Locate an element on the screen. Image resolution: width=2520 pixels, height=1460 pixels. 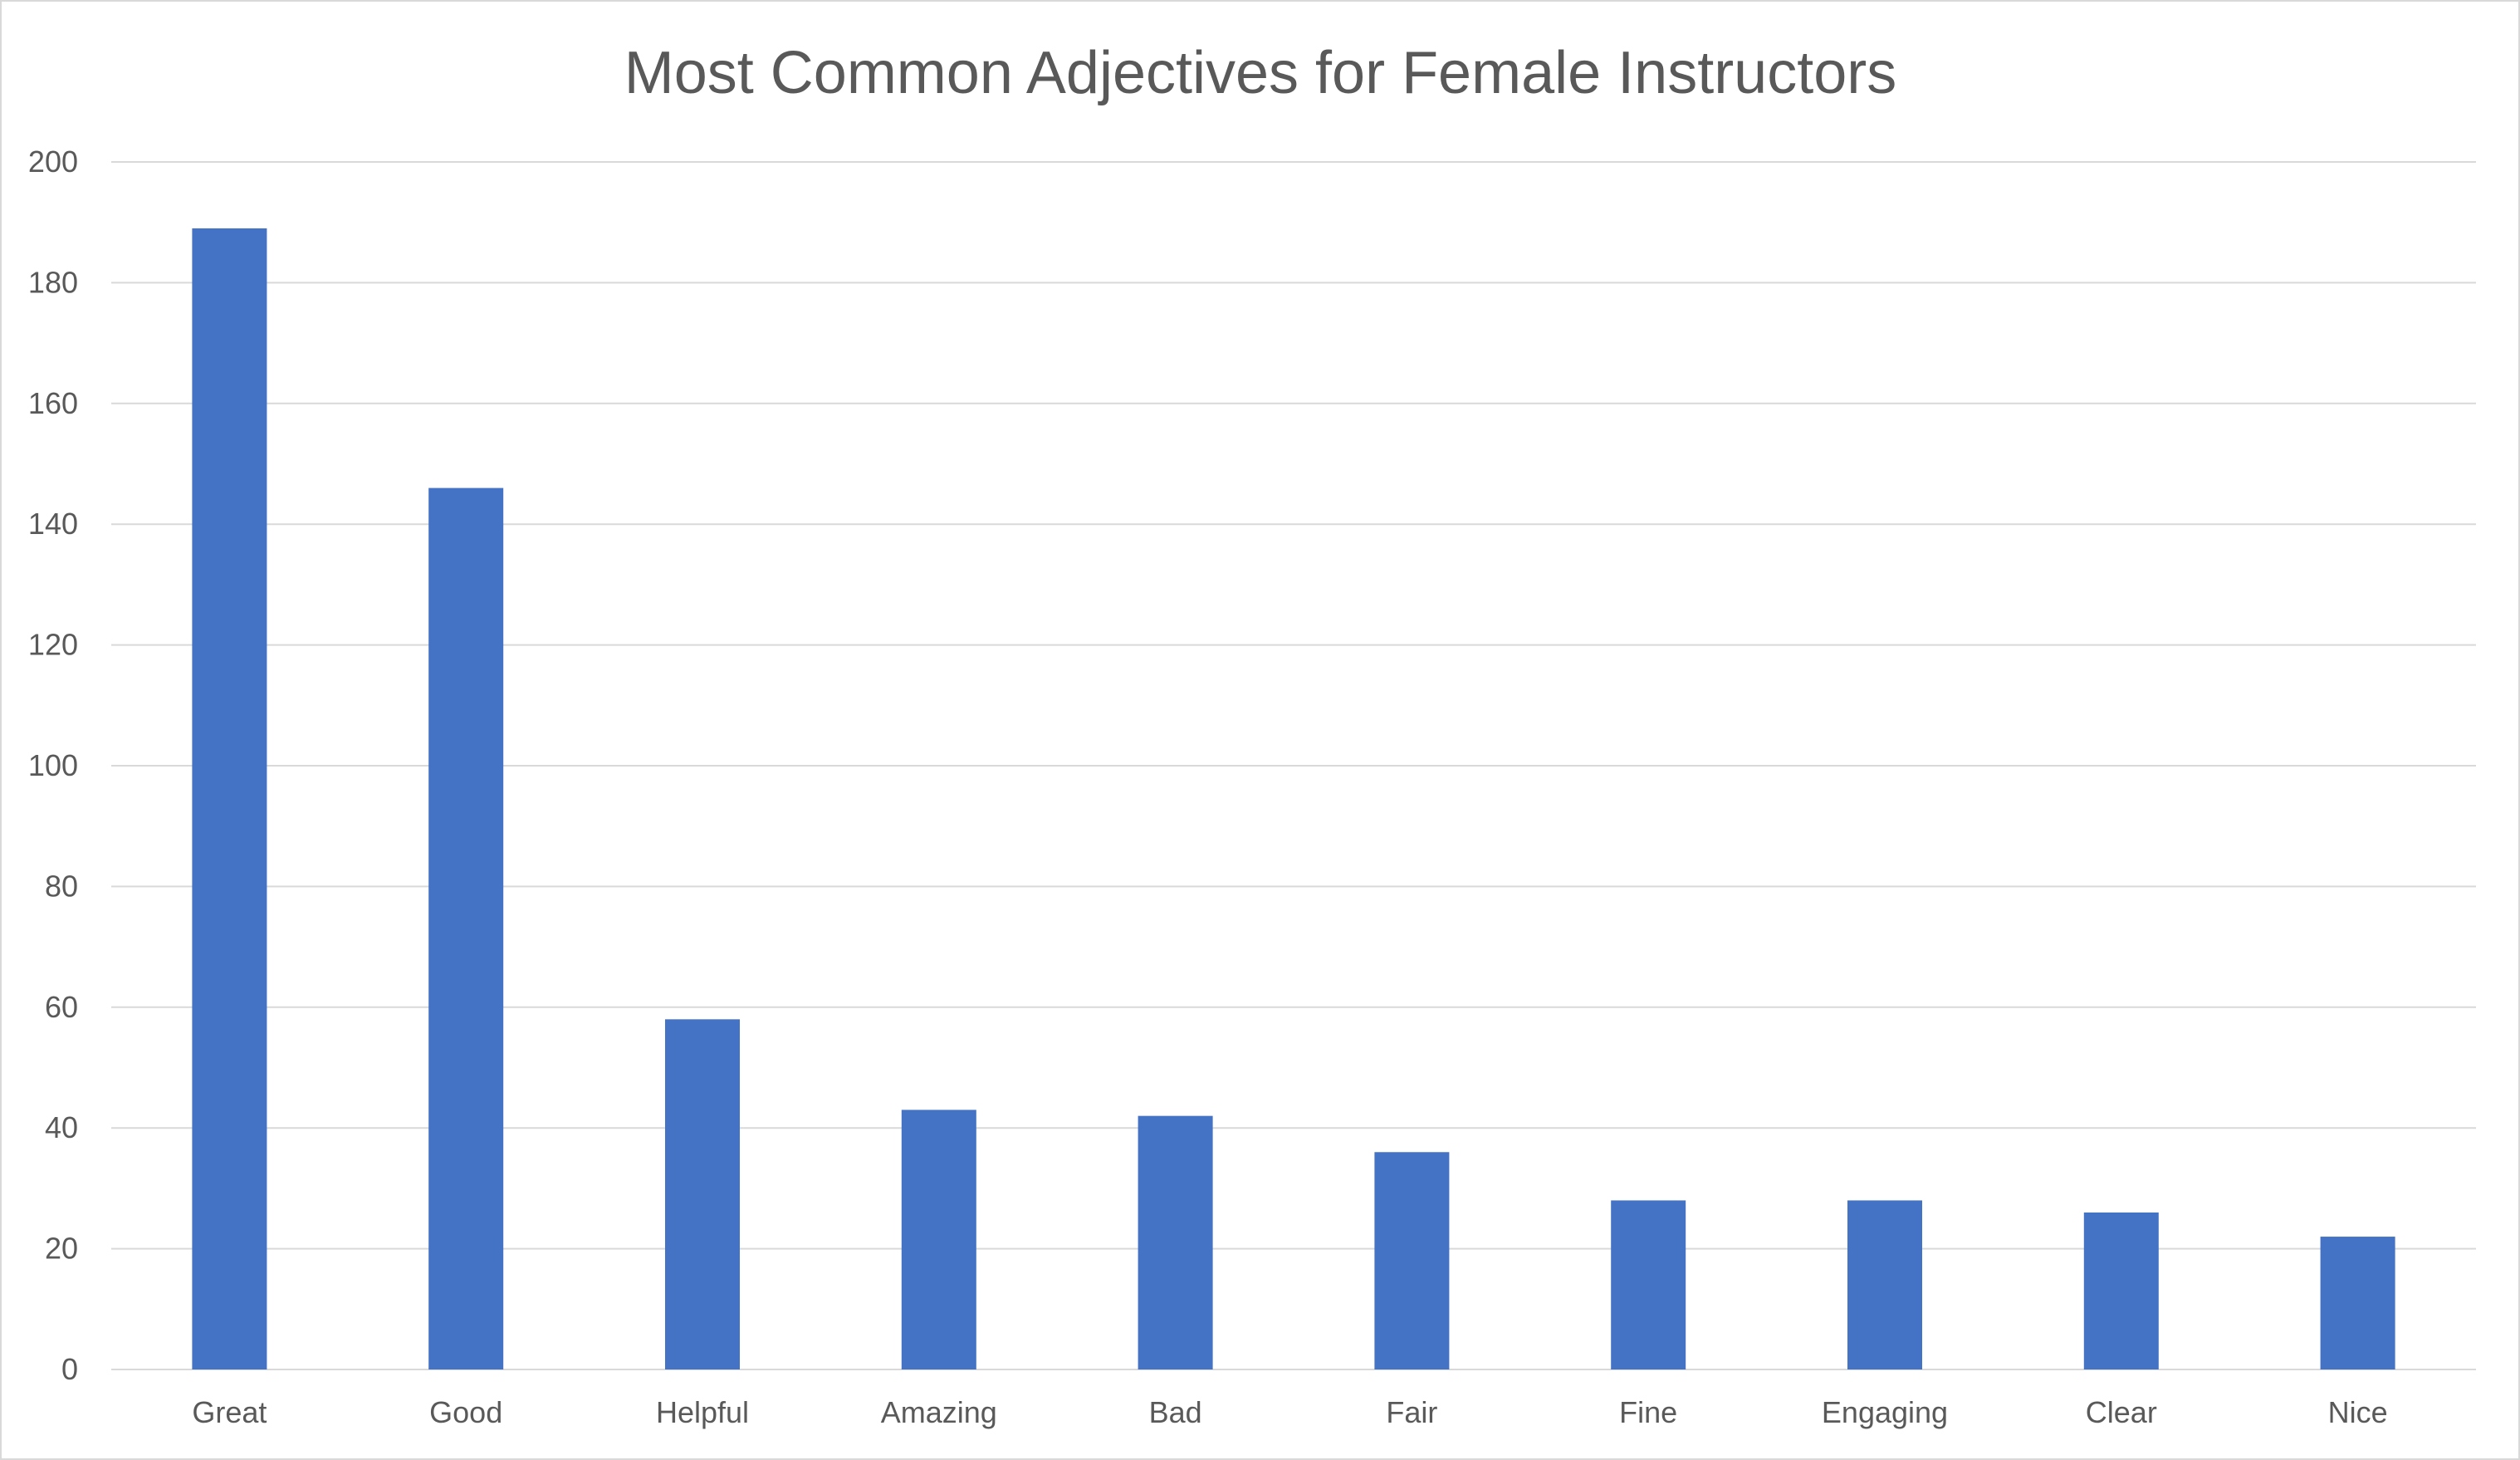
y-tick-label: 20 is located at coordinates (61, 1249).